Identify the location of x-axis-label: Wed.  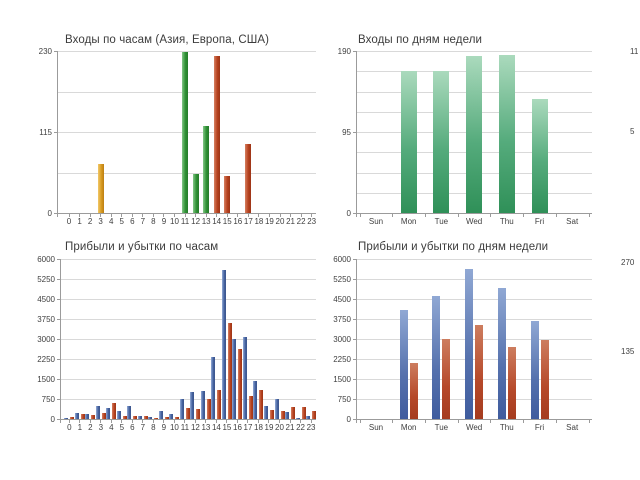
(474, 427).